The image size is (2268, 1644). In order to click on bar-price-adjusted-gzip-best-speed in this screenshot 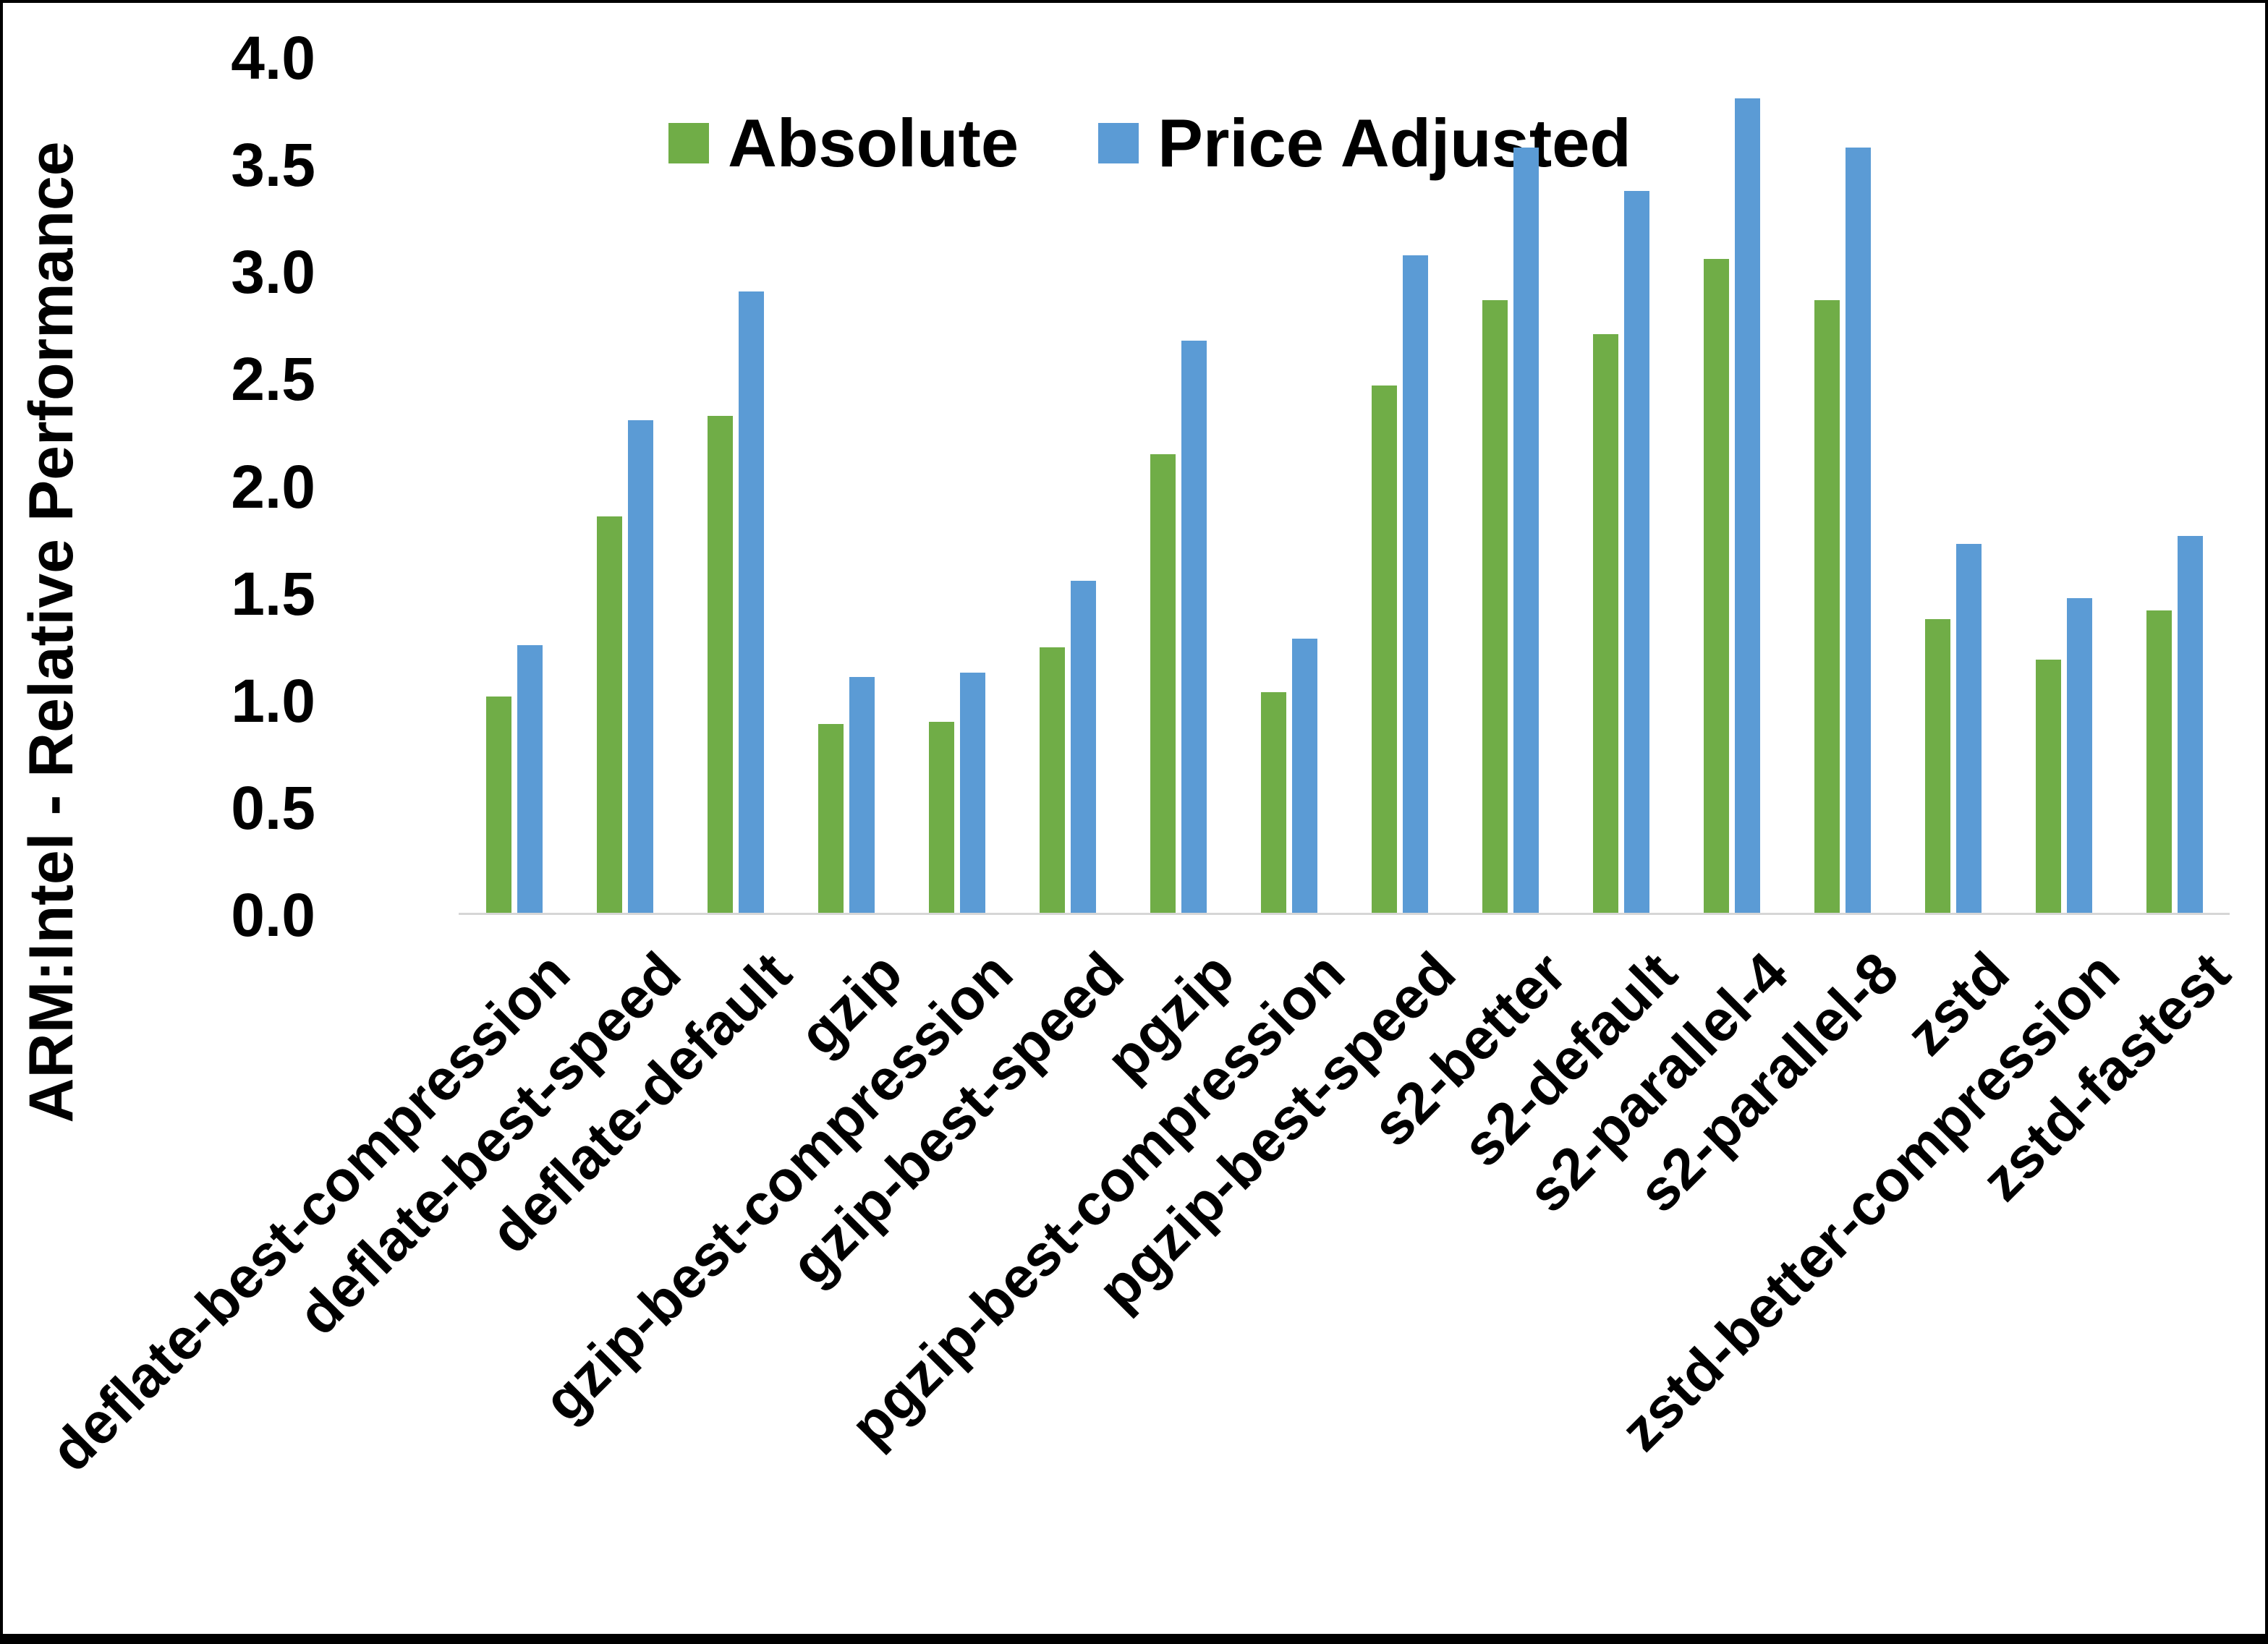, I will do `click(1083, 746)`.